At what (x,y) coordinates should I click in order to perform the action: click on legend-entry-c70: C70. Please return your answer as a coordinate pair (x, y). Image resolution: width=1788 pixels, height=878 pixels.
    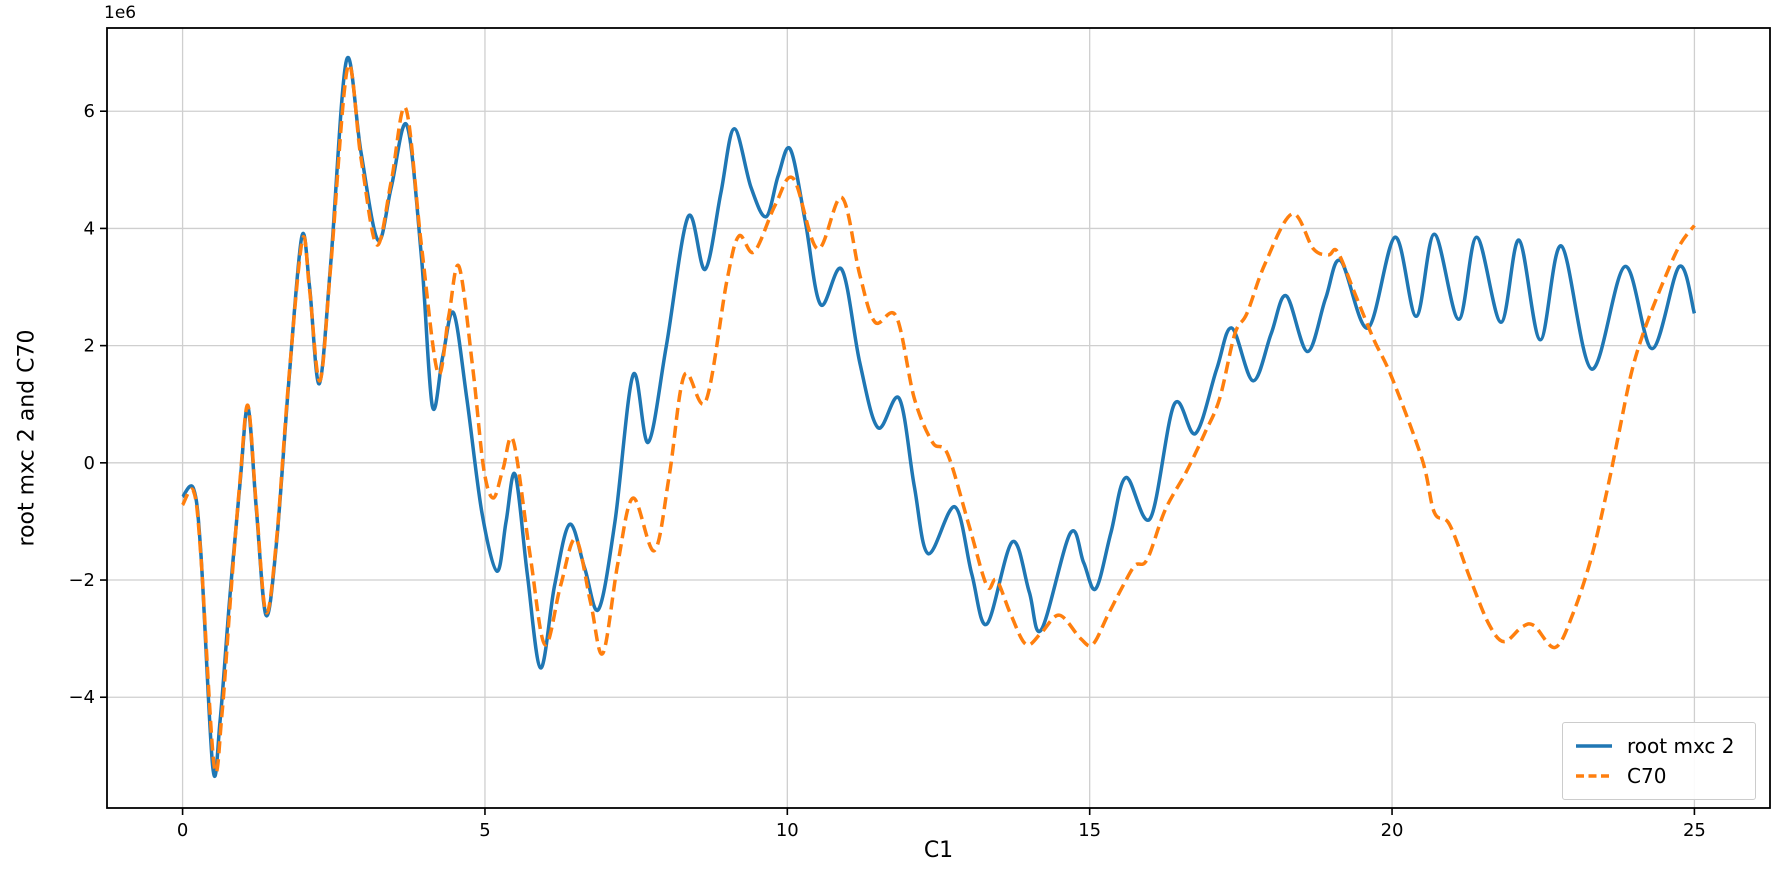
    Looking at the image, I should click on (1659, 776).